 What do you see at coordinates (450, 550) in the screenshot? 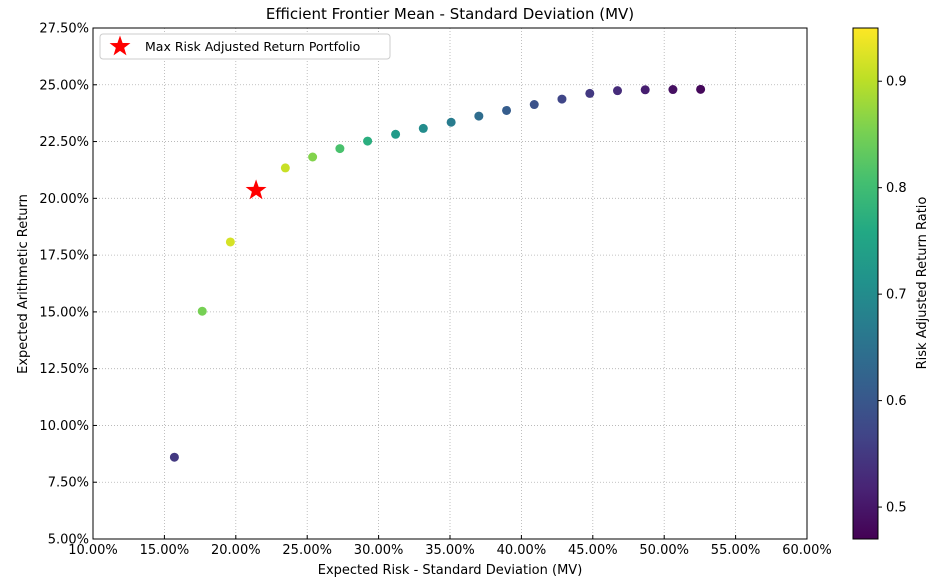
I see `x-tick-label: 35.00%` at bounding box center [450, 550].